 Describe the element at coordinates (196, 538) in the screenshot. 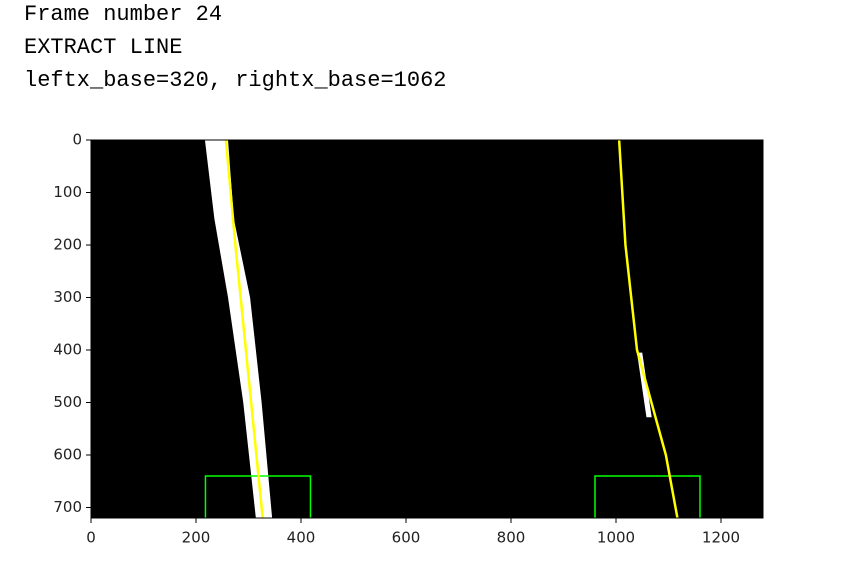

I see `x-tick-label: 200` at that location.